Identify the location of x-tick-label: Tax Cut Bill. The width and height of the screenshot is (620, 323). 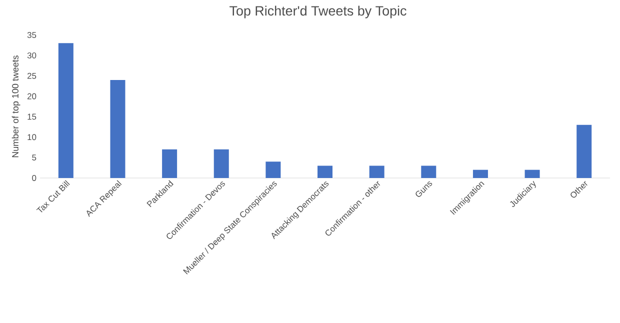
(53, 196).